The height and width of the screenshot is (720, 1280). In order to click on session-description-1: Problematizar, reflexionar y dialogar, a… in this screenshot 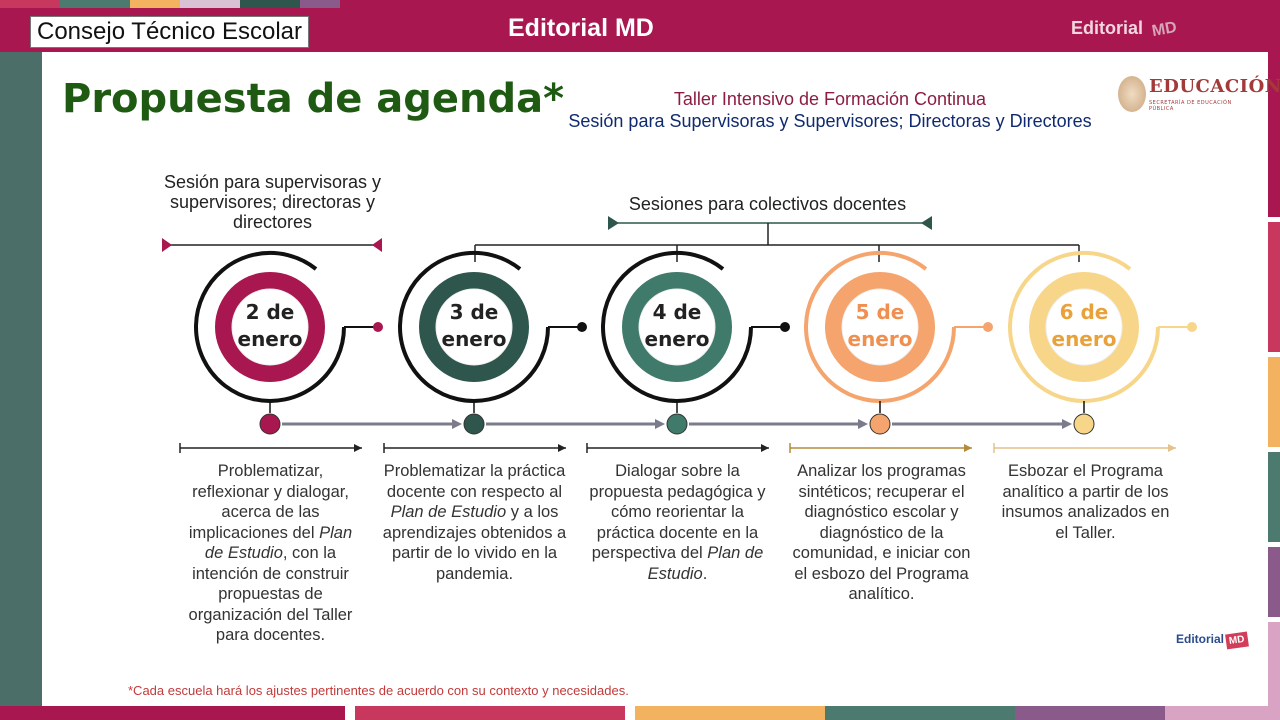, I will do `click(270, 553)`.